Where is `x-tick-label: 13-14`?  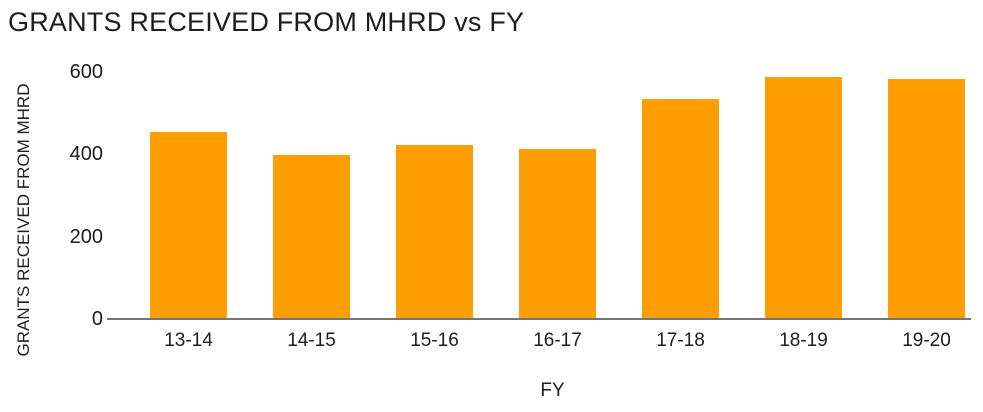 x-tick-label: 13-14 is located at coordinates (188, 340).